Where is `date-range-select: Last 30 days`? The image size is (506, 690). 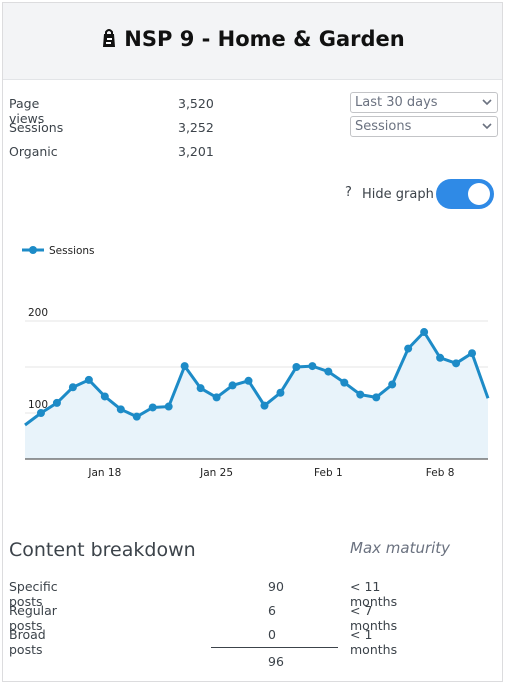 date-range-select: Last 30 days is located at coordinates (424, 102).